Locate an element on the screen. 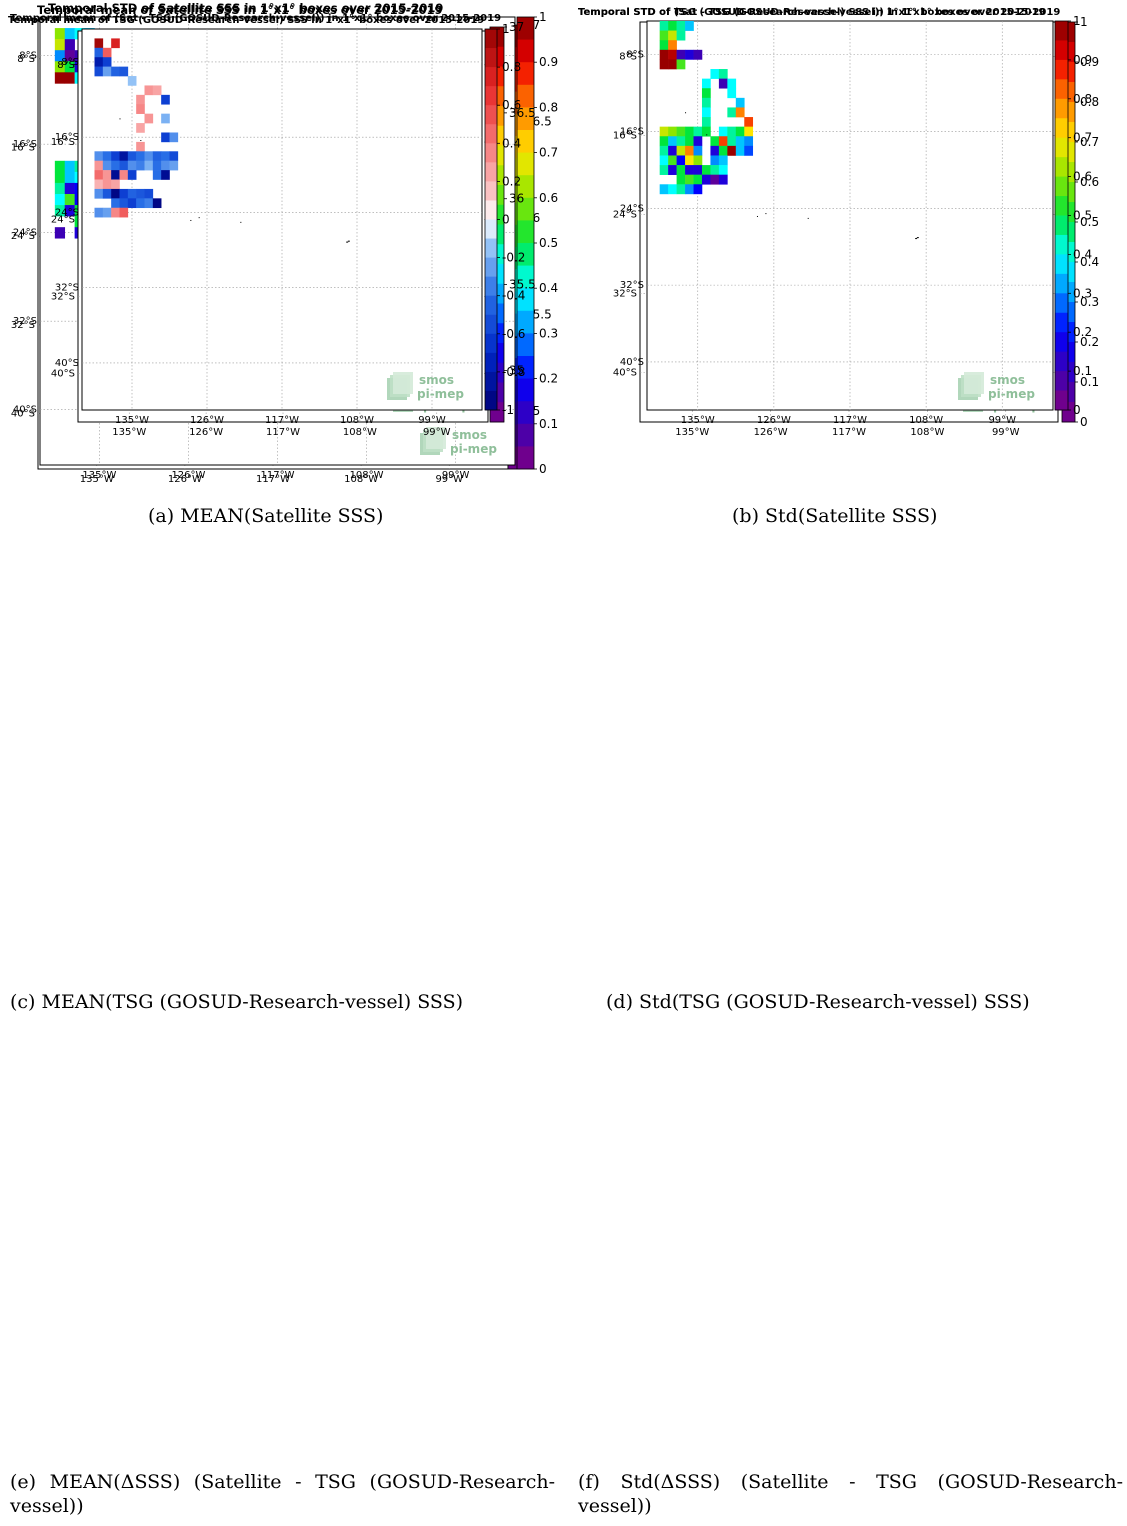 The image size is (1127, 1526). colorbar-tick-label: 0.2 is located at coordinates (1082, 332).